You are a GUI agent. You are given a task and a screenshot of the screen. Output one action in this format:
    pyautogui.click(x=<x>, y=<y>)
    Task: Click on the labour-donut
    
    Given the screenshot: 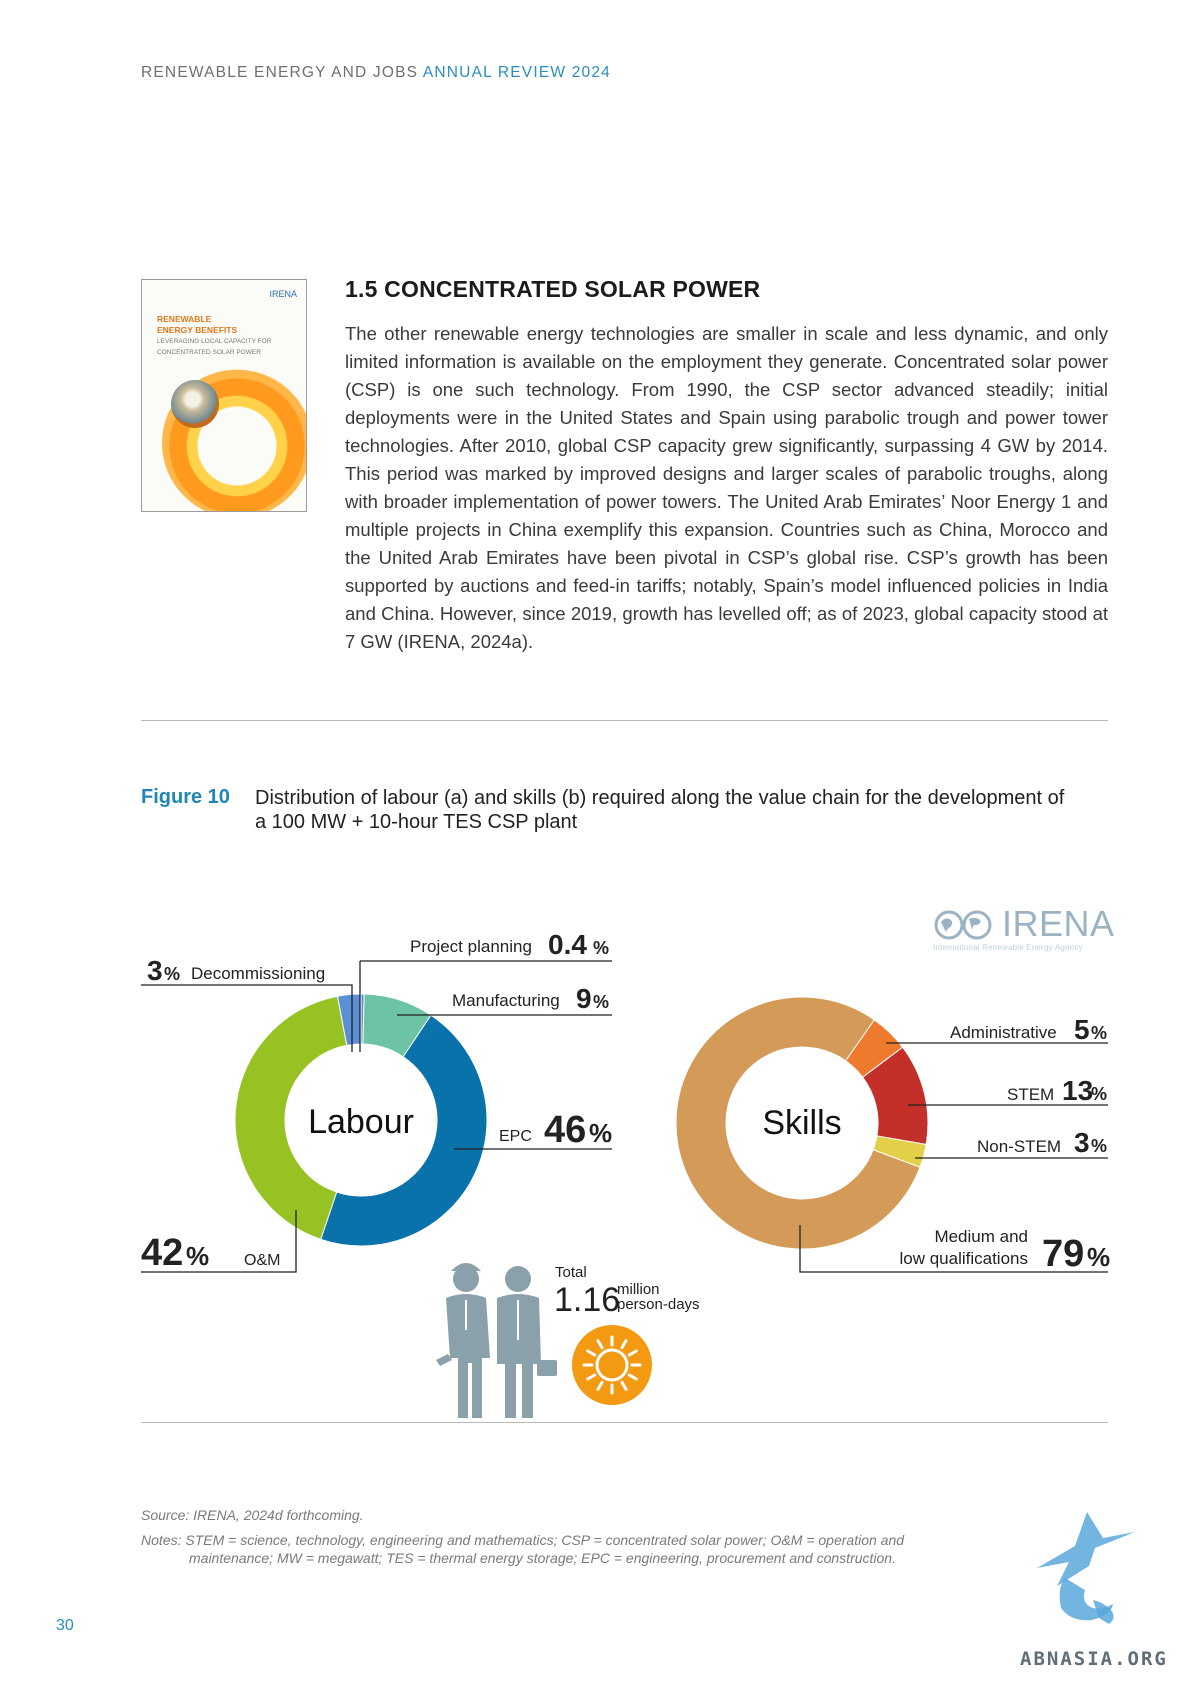 What is the action you would take?
    pyautogui.click(x=361, y=1120)
    